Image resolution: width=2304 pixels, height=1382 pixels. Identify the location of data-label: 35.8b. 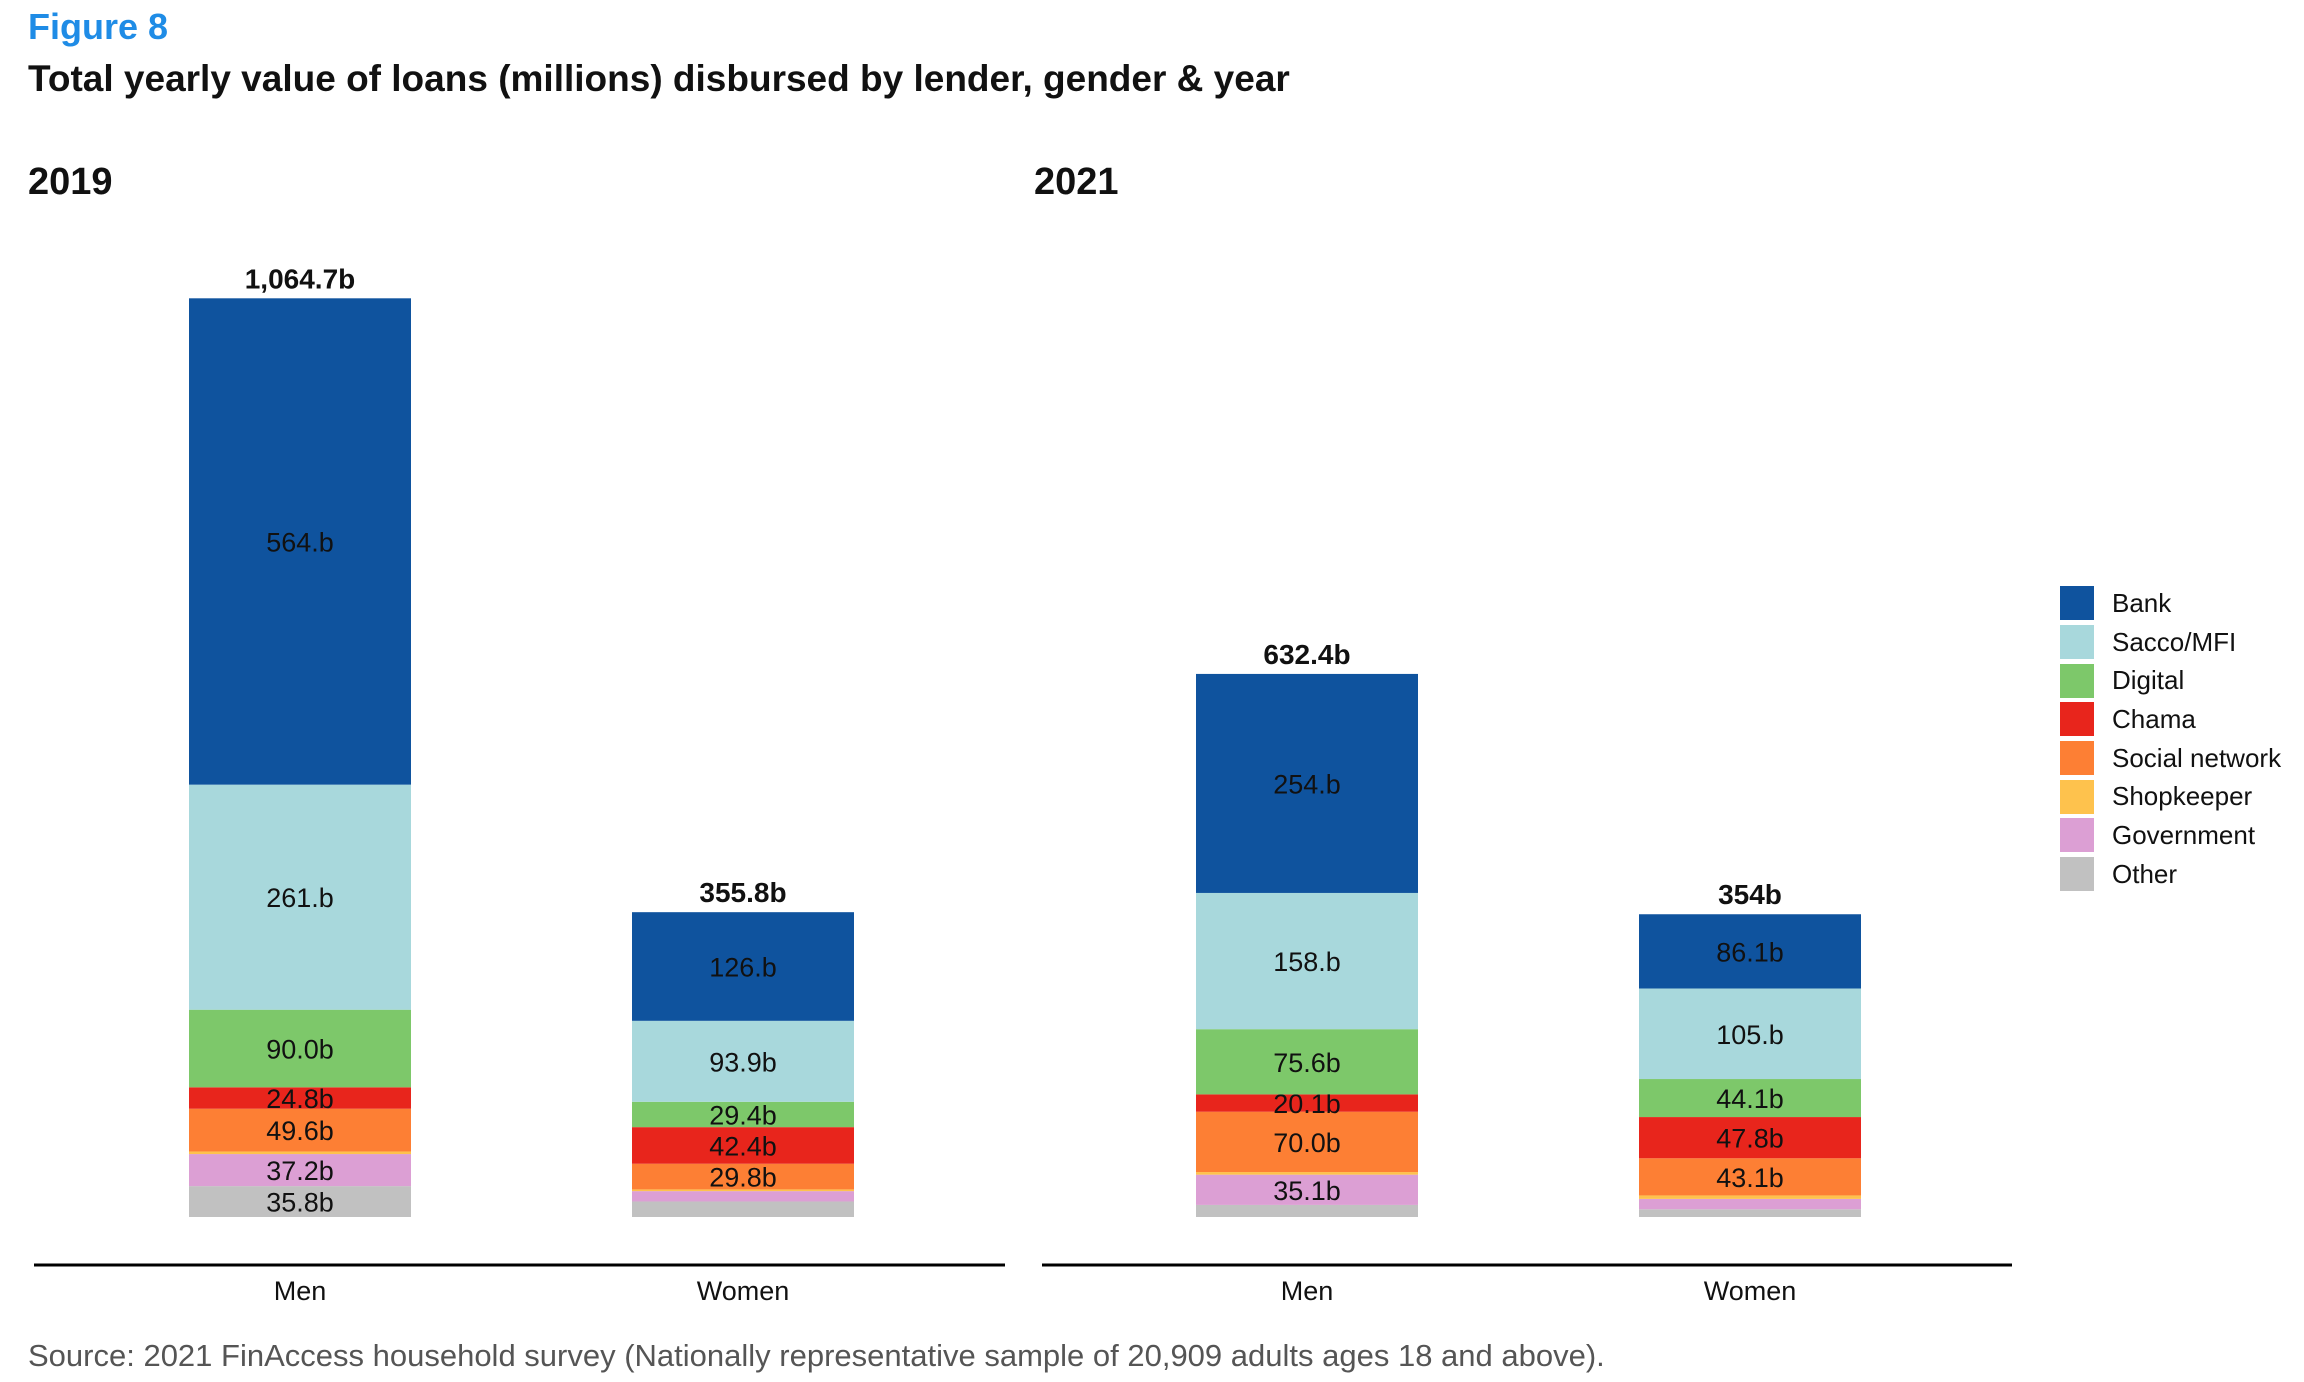
(300, 1203).